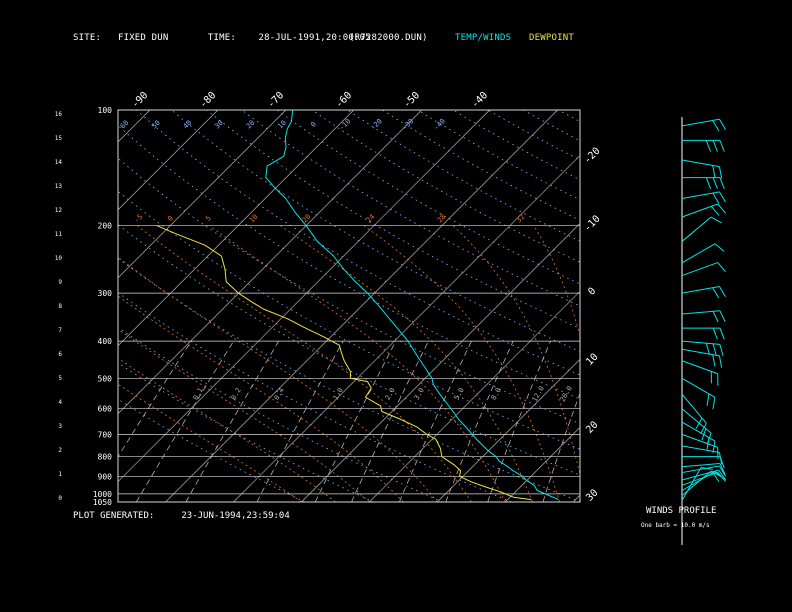  Describe the element at coordinates (60, 426) in the screenshot. I see `height-tick-label: 3` at that location.